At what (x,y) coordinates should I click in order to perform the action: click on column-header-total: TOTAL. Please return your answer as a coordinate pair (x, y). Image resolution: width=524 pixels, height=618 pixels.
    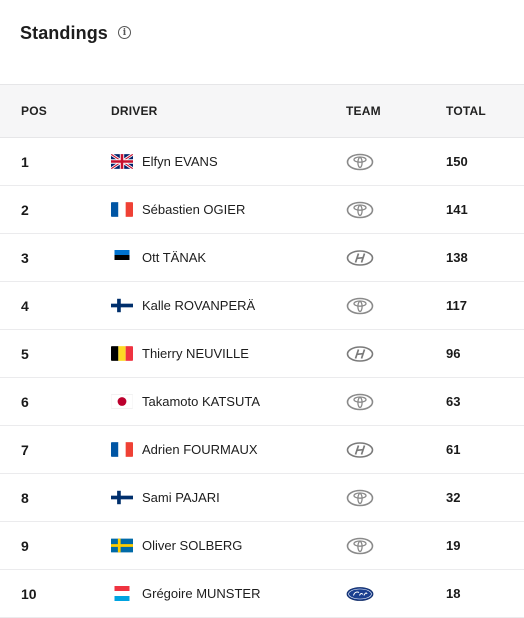
    Looking at the image, I should click on (466, 111).